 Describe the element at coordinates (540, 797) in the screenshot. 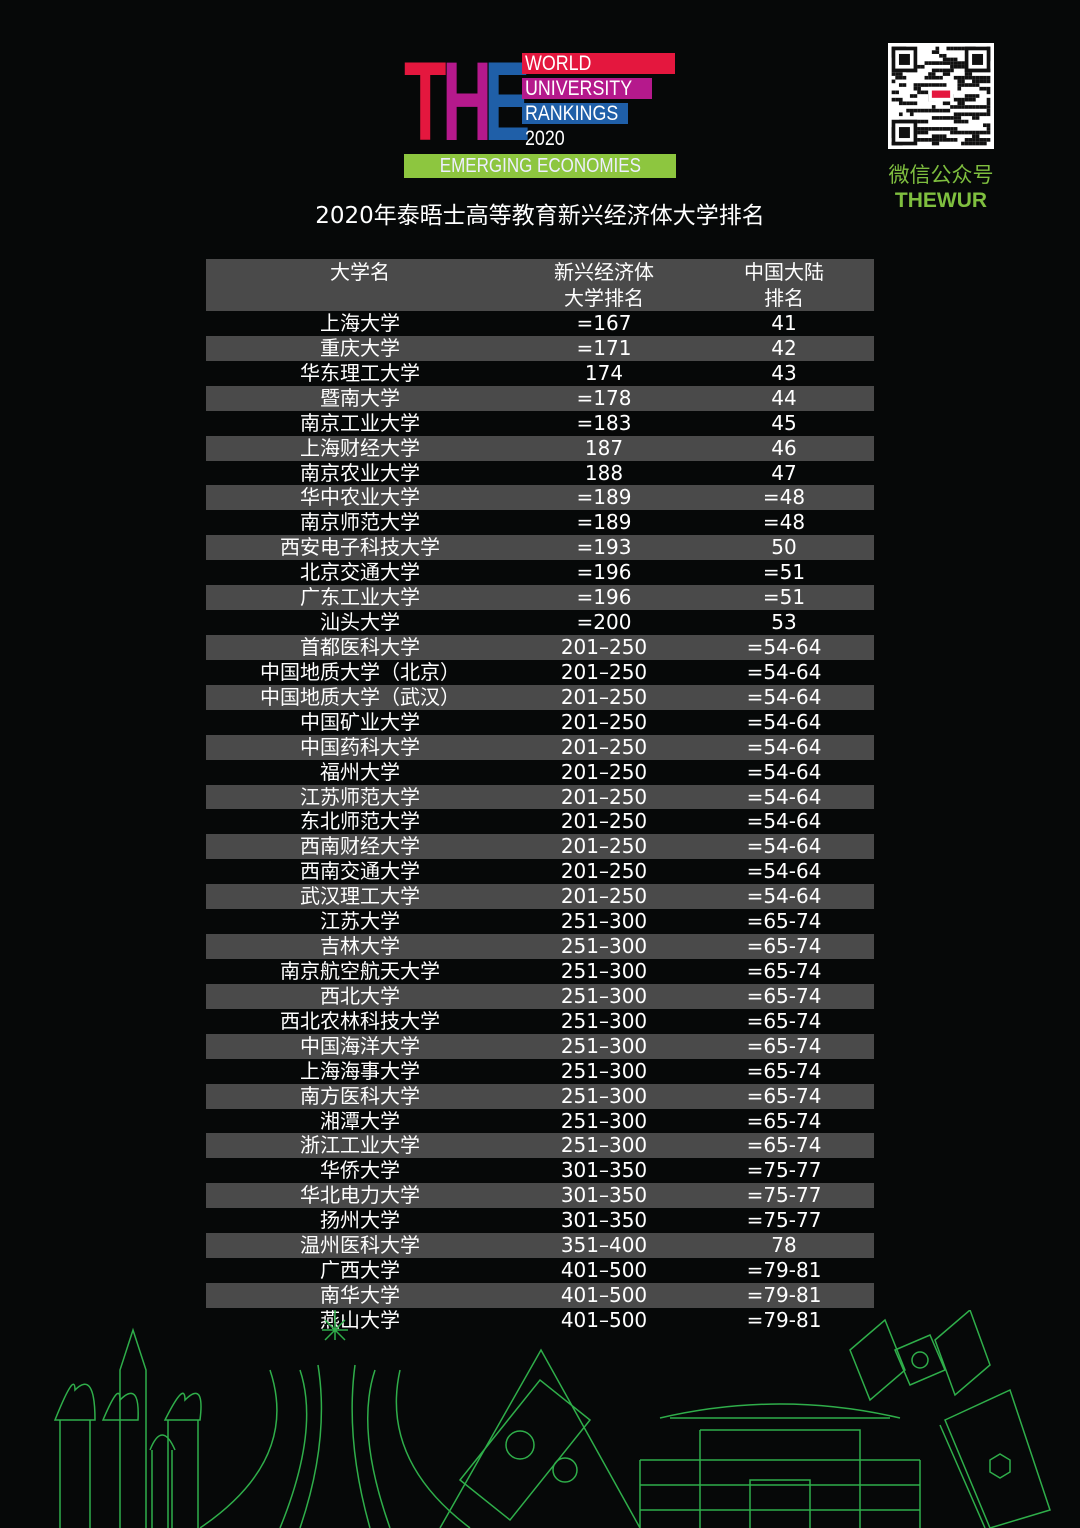

I see `table-row: 江苏师范大学 201–250 =54-64` at that location.